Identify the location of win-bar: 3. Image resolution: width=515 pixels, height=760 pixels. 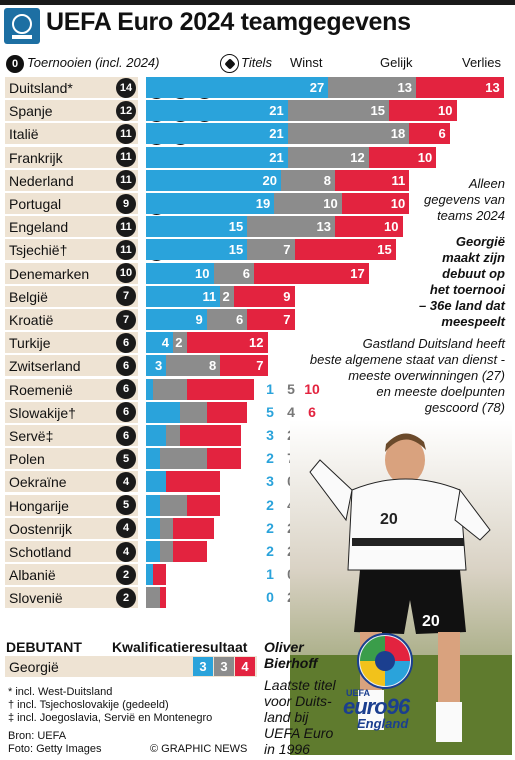
(156, 366).